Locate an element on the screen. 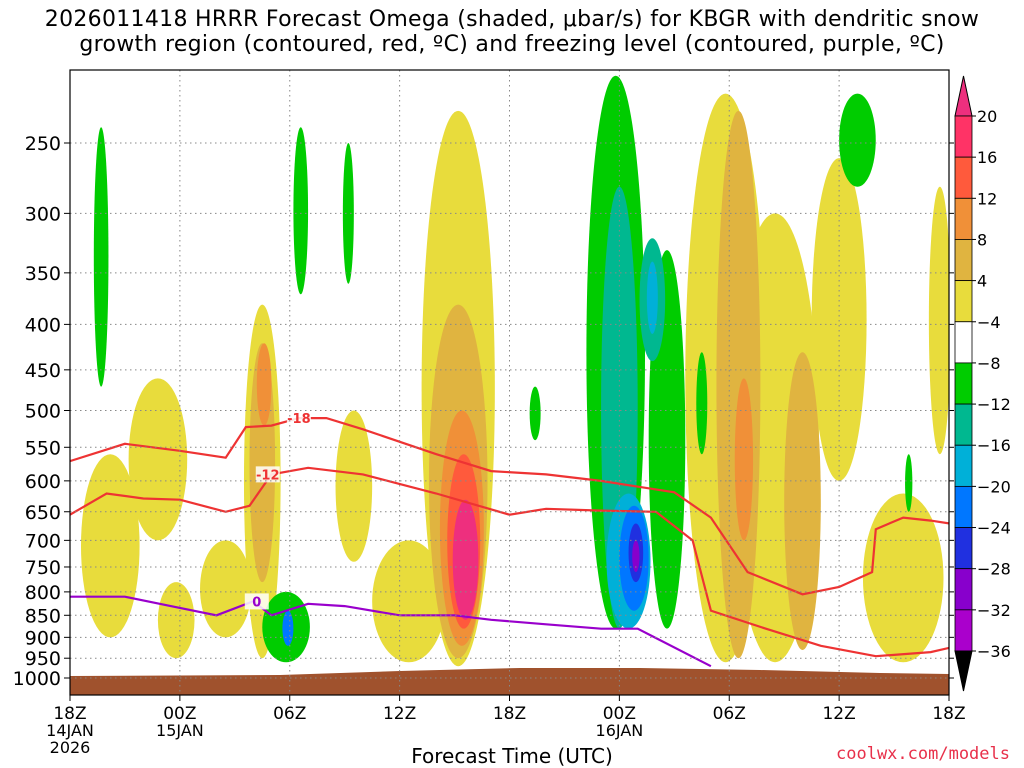 The image size is (1024, 768). y-tick-label-300: 300 is located at coordinates (43, 214).